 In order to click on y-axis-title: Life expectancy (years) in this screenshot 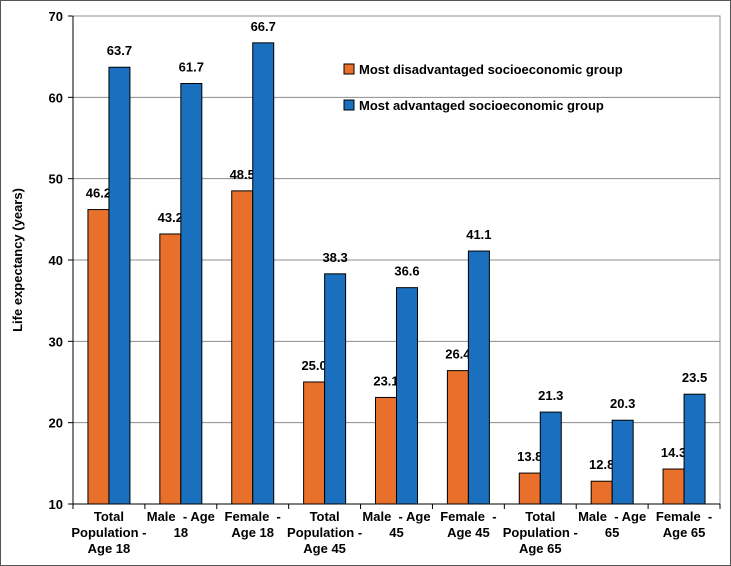, I will do `click(17, 260)`.